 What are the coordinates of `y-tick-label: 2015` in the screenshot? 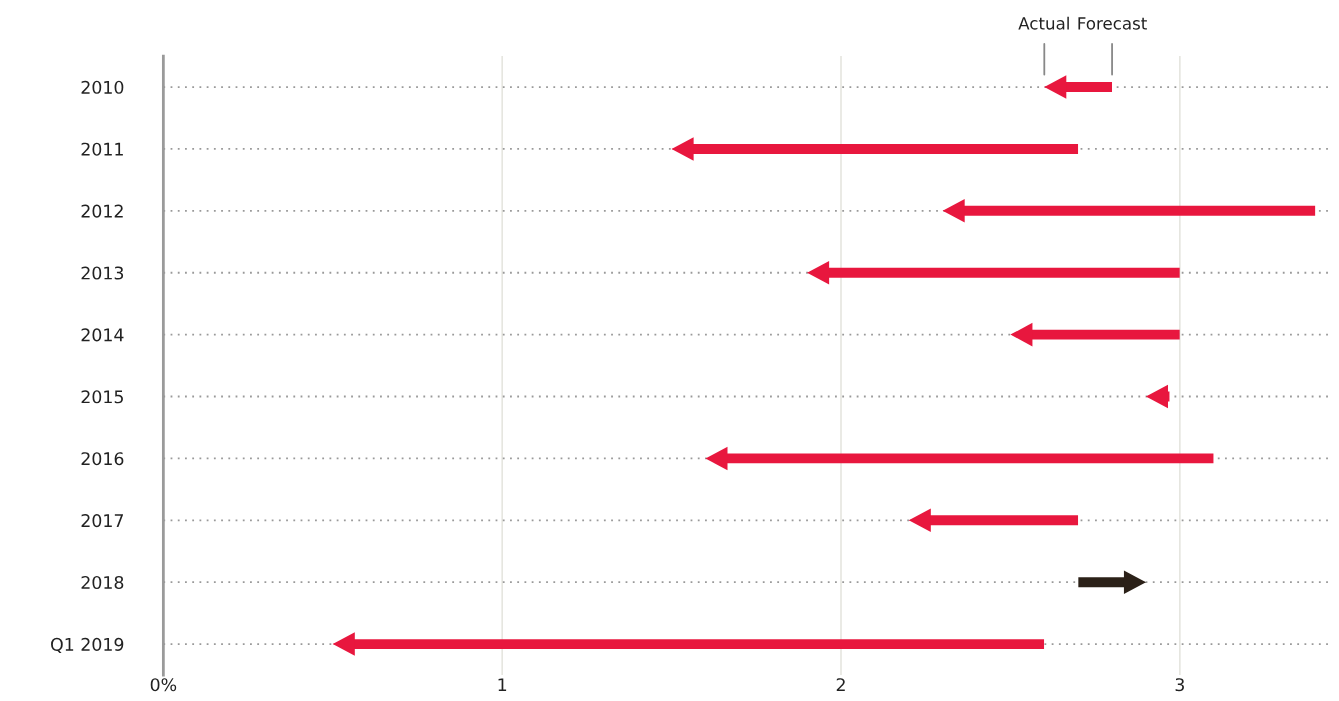 It's located at (102, 397).